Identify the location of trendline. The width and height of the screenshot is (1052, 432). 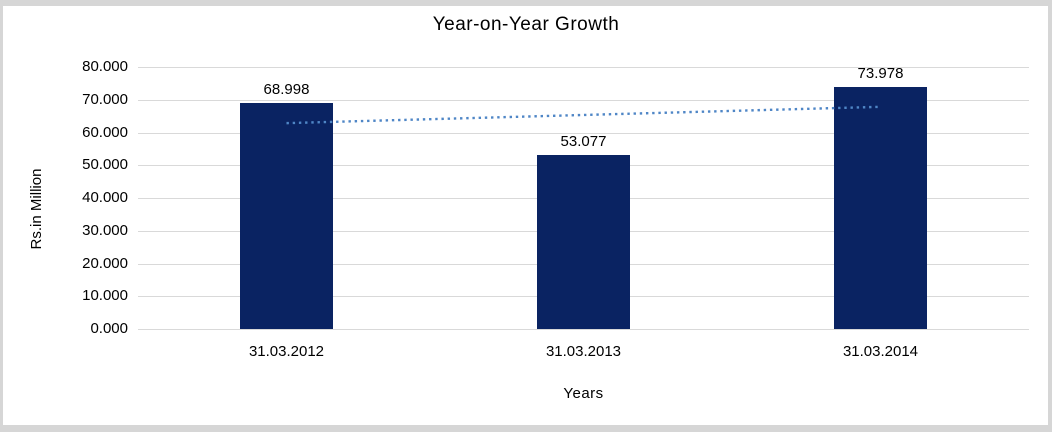
(583, 115).